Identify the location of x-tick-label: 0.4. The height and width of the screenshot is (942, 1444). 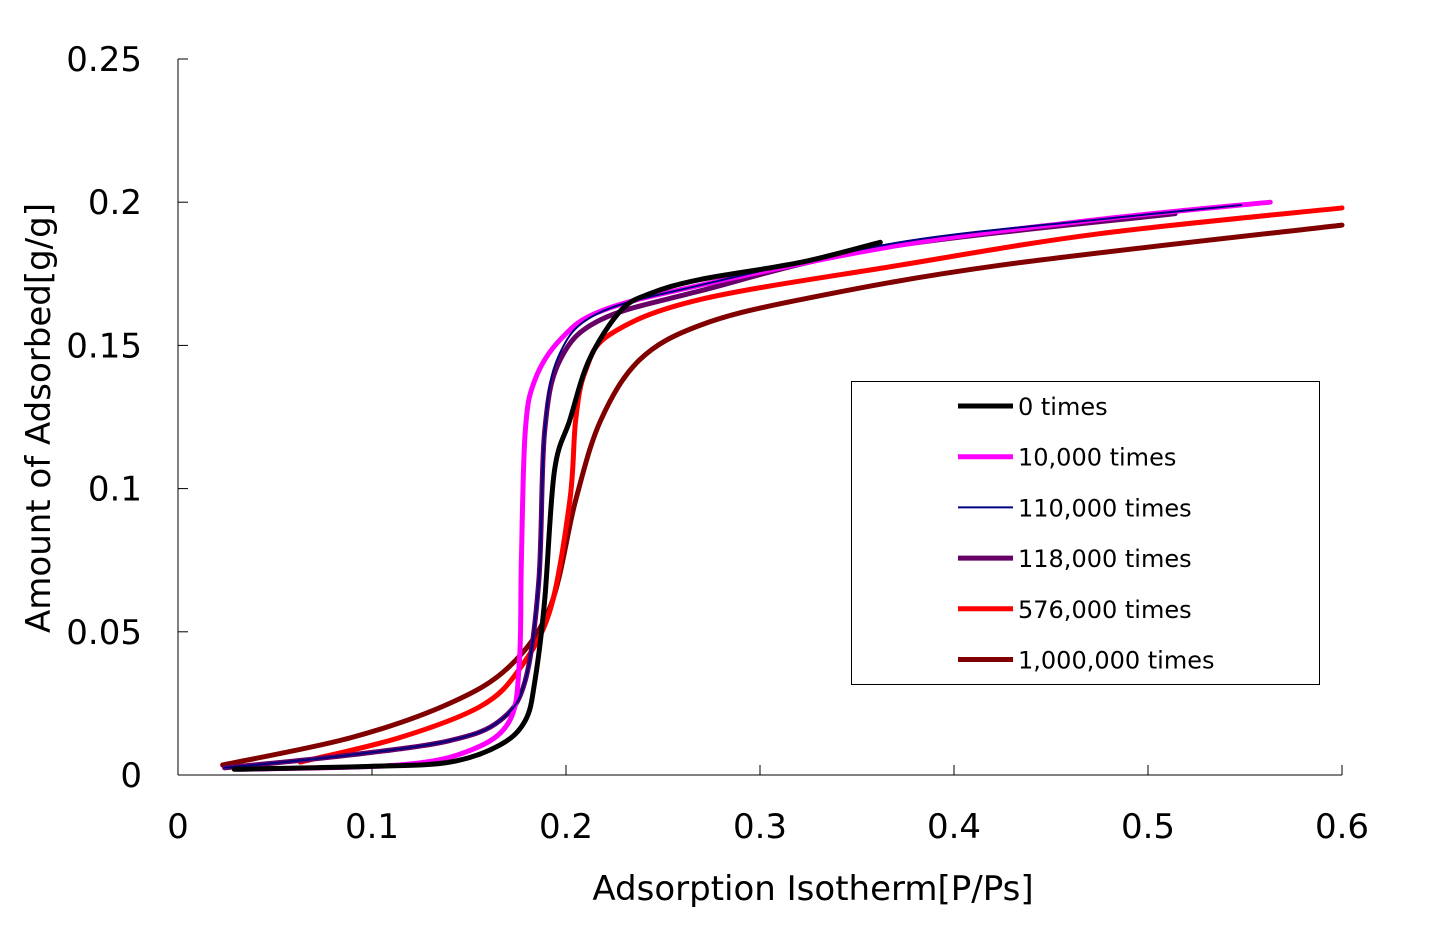
(954, 827).